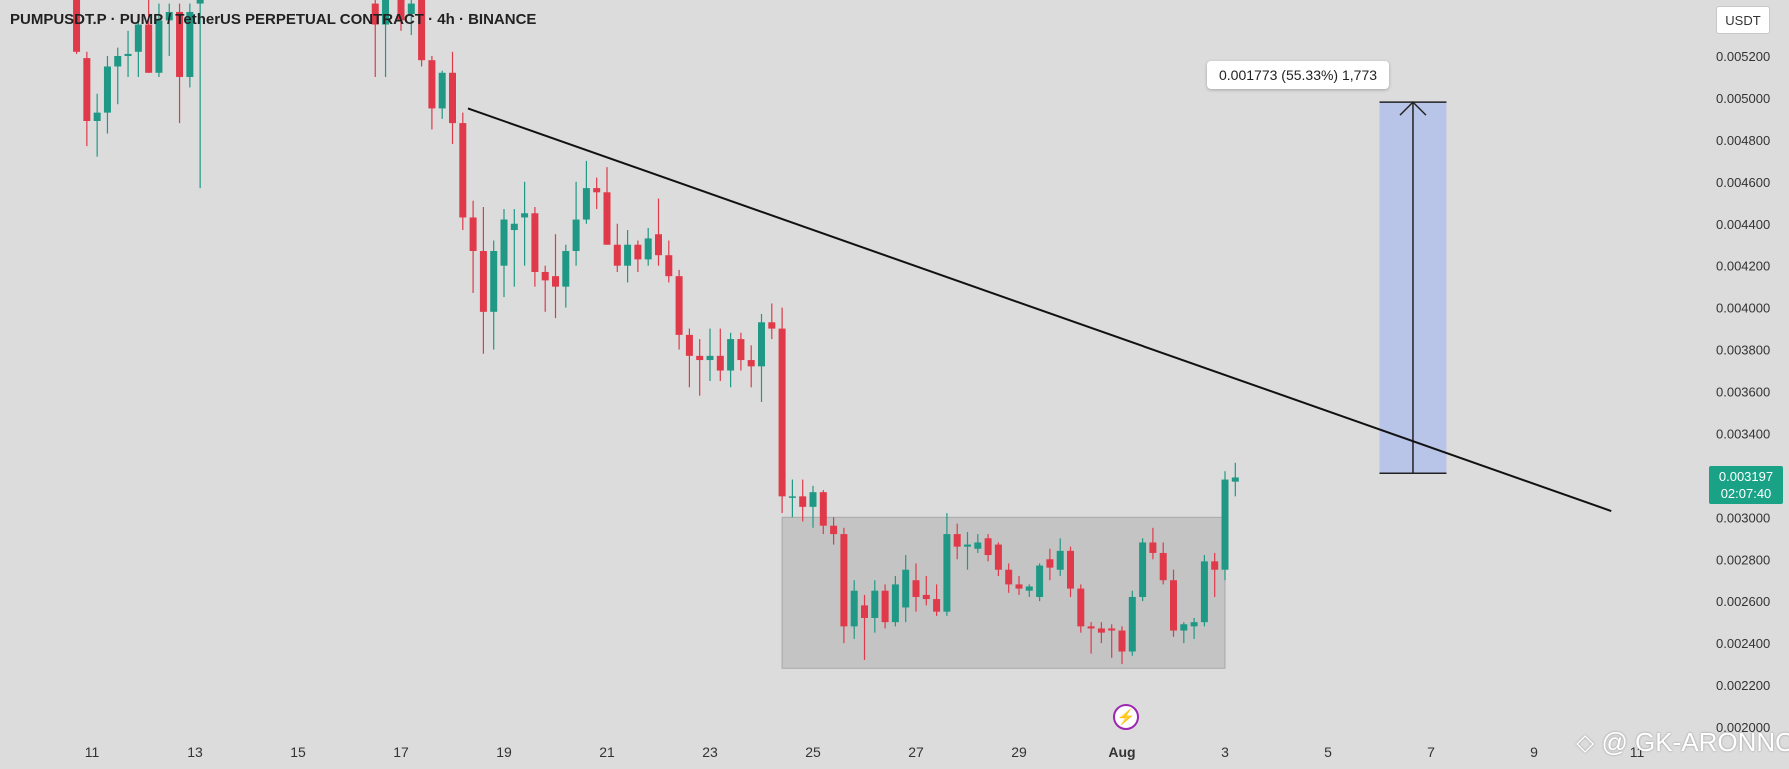 The image size is (1789, 769). What do you see at coordinates (504, 752) in the screenshot?
I see `time-tick-label: 19` at bounding box center [504, 752].